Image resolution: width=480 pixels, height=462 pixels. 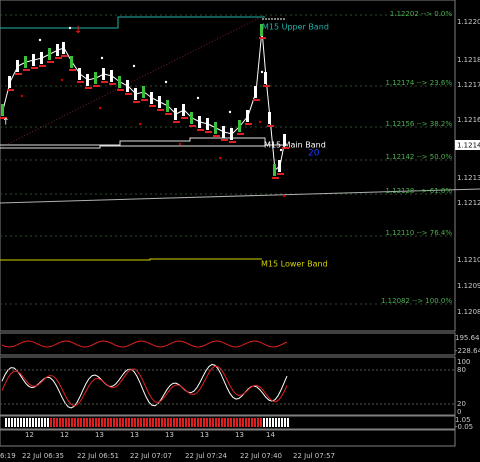 I want to click on price-axis-label: 1.12090, so click(x=468, y=286).